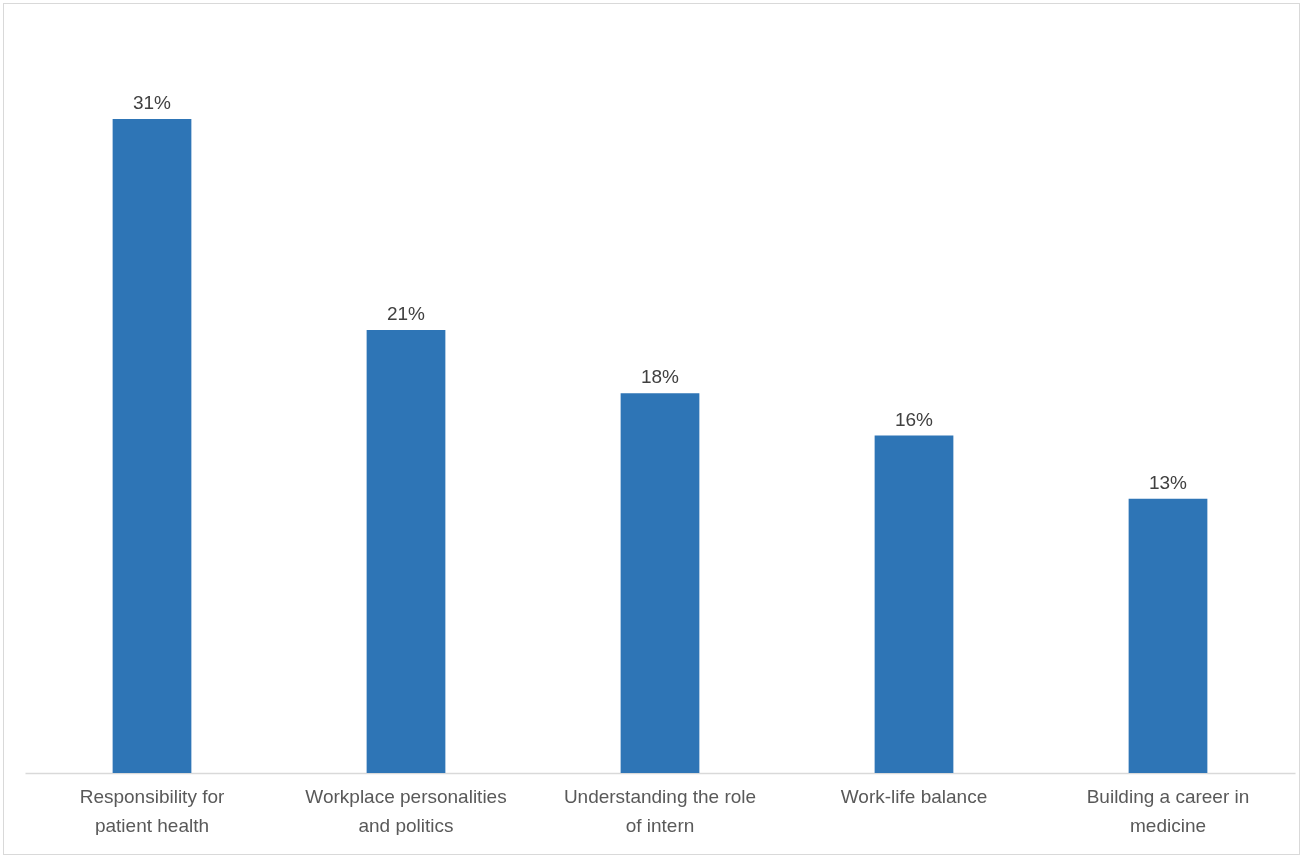  What do you see at coordinates (1168, 482) in the screenshot?
I see `data-label: 13%` at bounding box center [1168, 482].